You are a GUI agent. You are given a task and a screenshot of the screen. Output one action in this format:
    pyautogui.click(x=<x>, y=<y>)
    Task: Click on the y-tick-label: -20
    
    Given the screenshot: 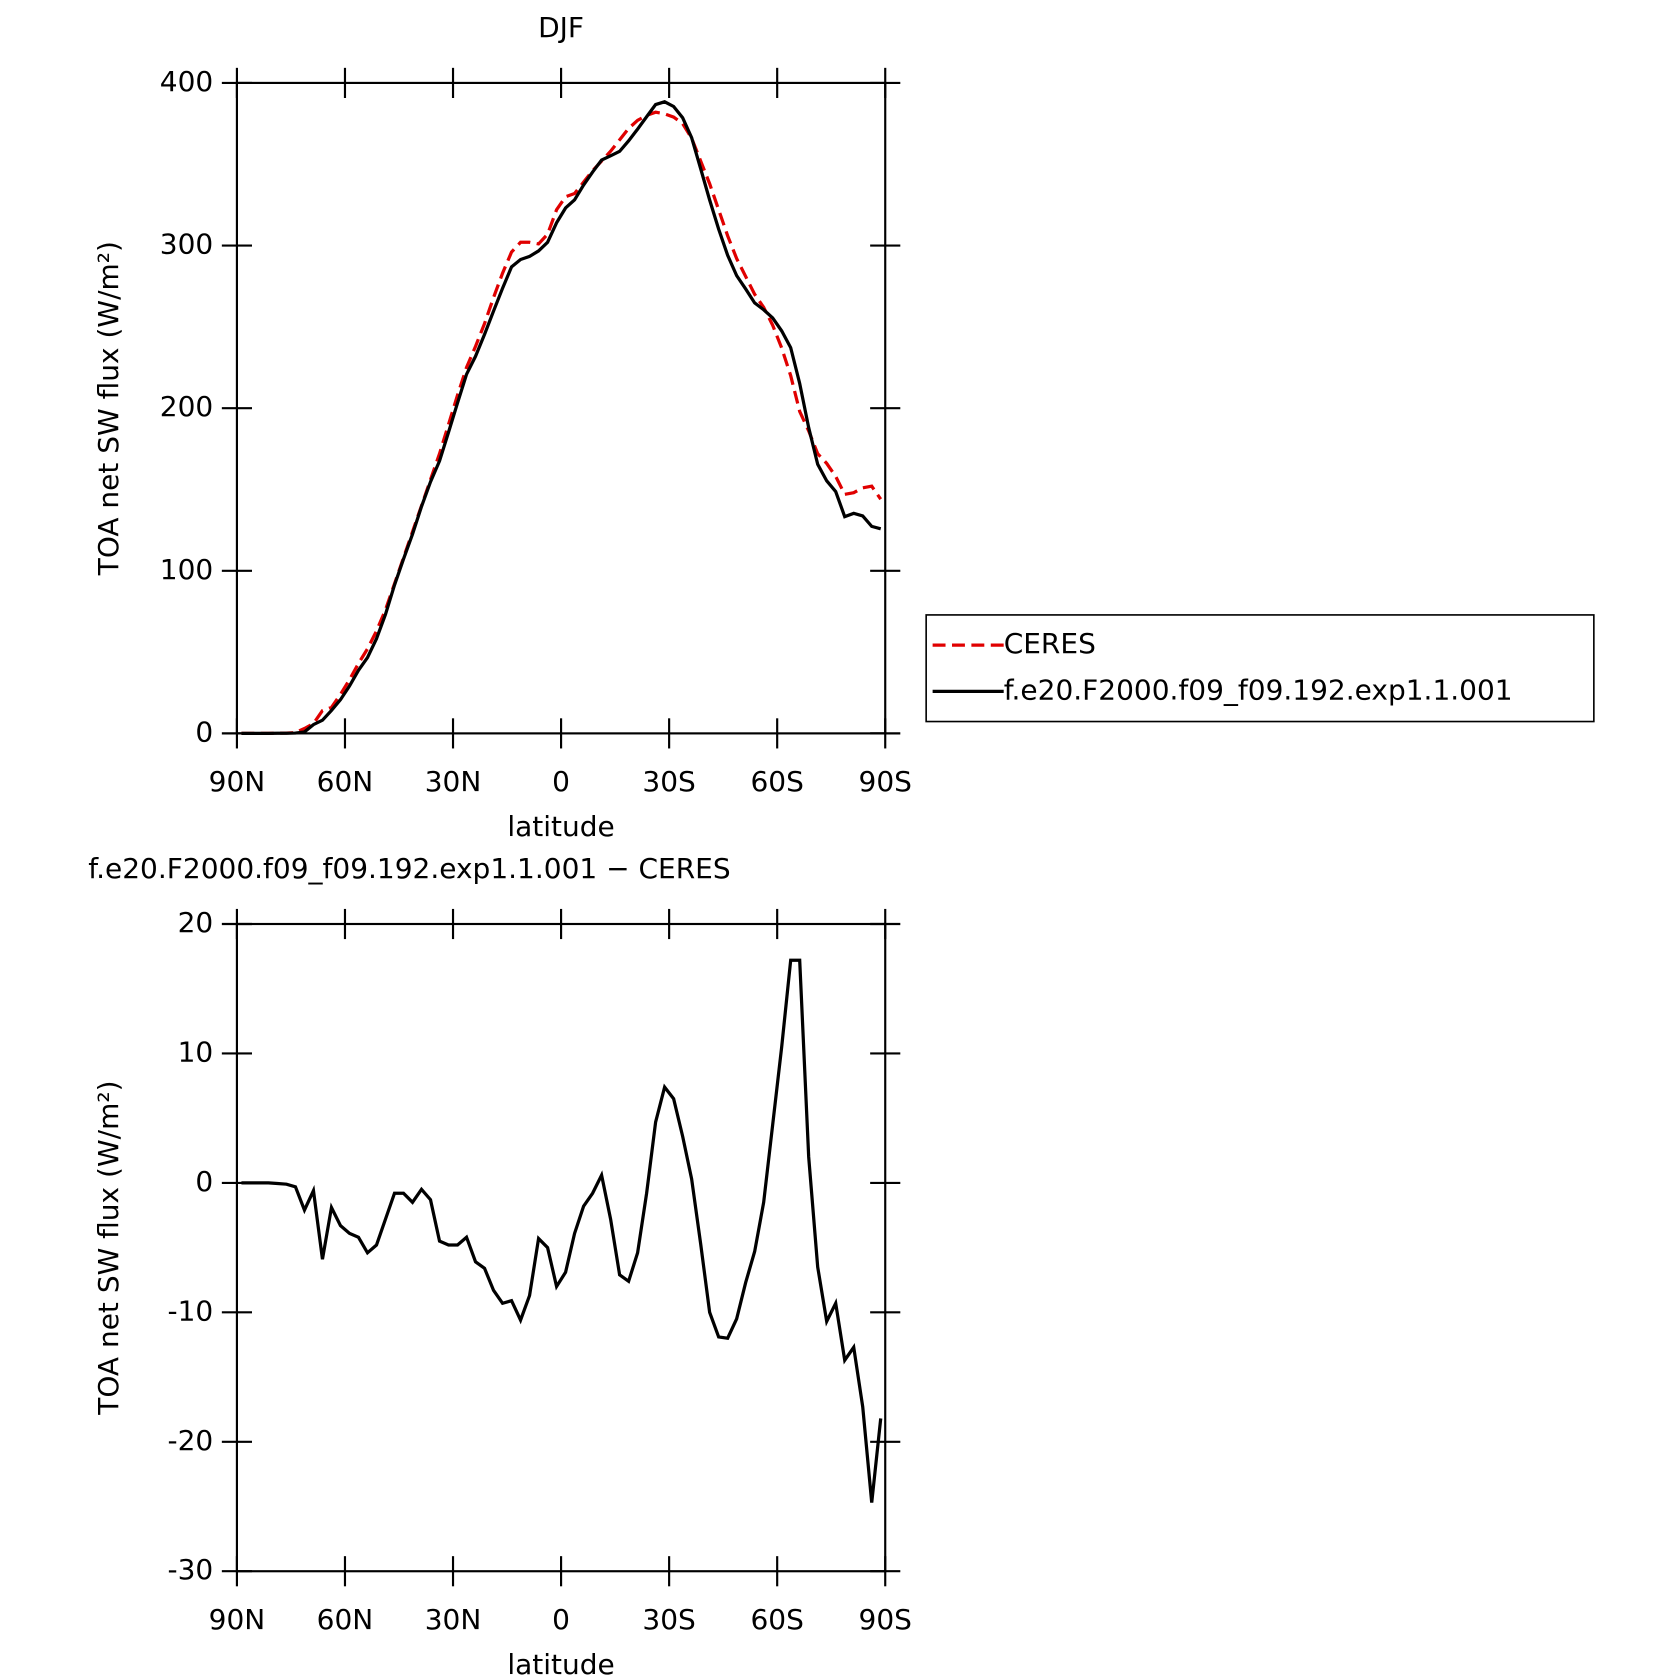 What is the action you would take?
    pyautogui.click(x=190, y=1440)
    